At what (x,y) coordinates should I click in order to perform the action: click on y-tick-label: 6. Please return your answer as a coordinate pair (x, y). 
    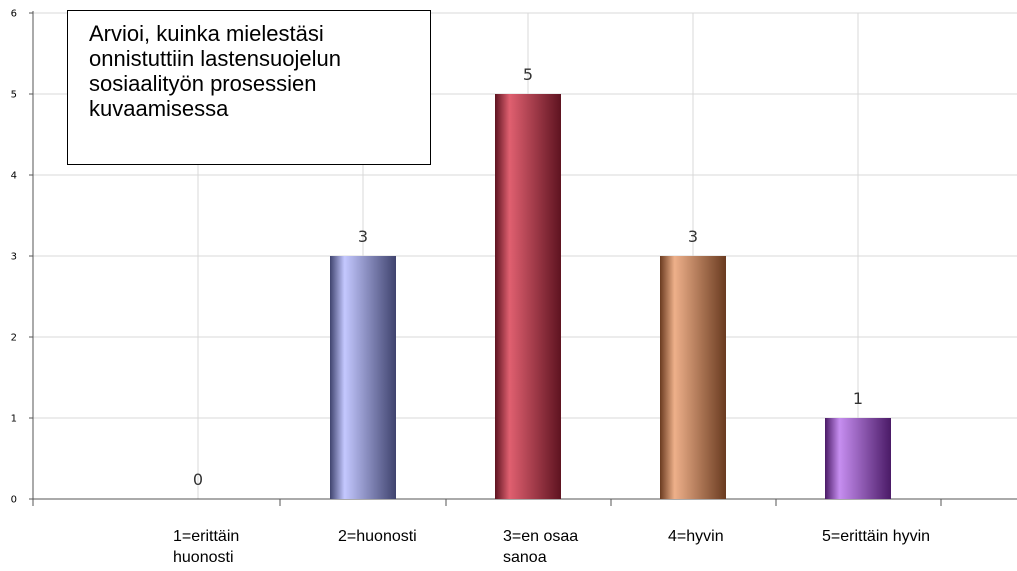
    Looking at the image, I should click on (14, 14).